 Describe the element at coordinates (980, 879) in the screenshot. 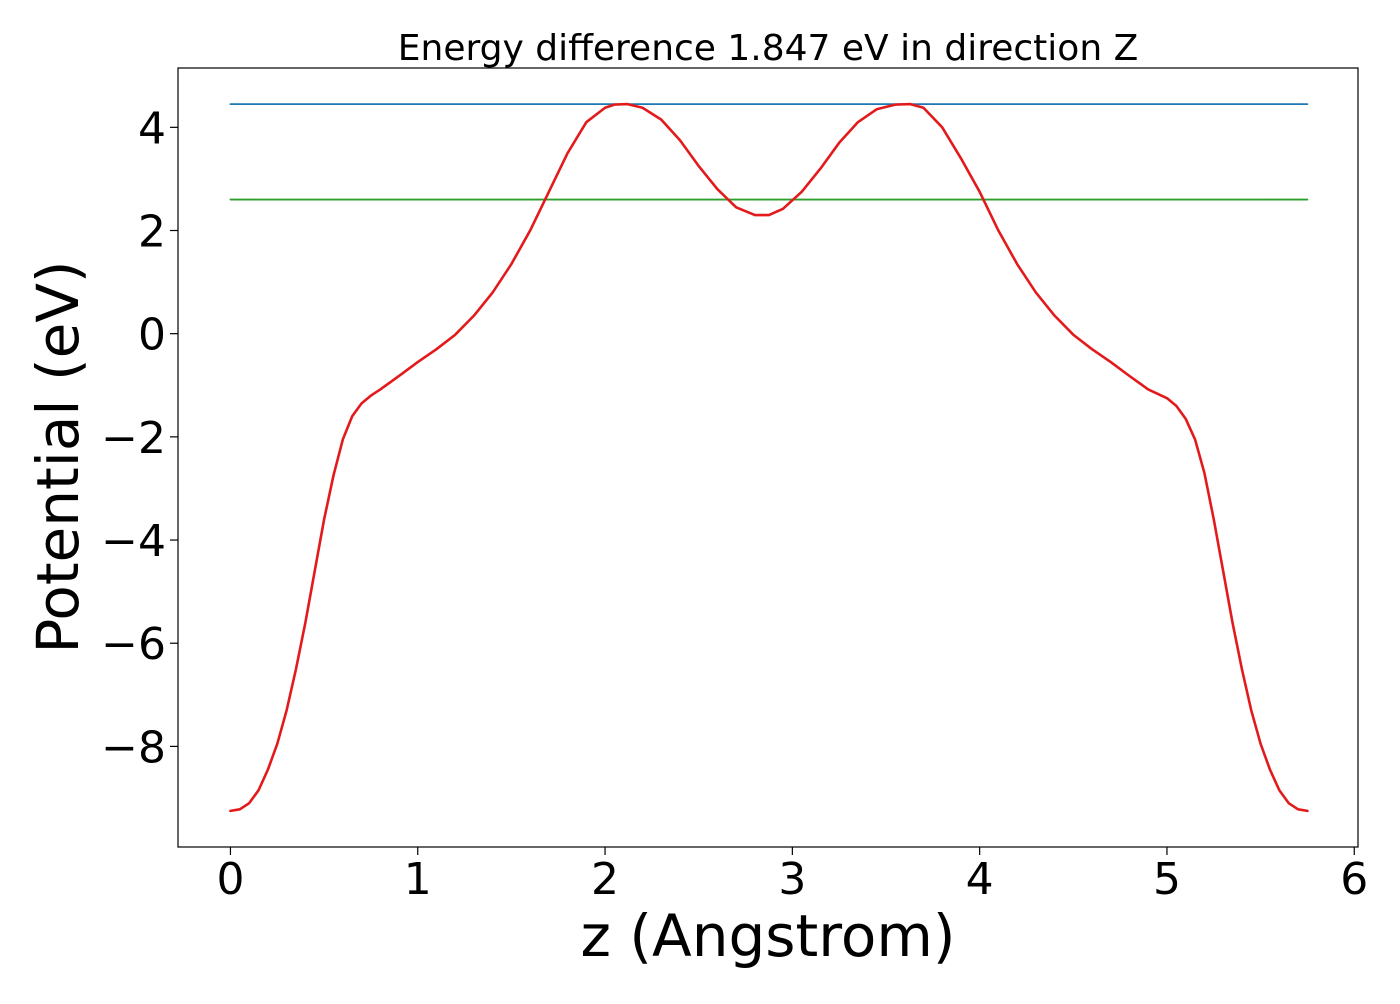

I see `x-tick-label: 4` at that location.